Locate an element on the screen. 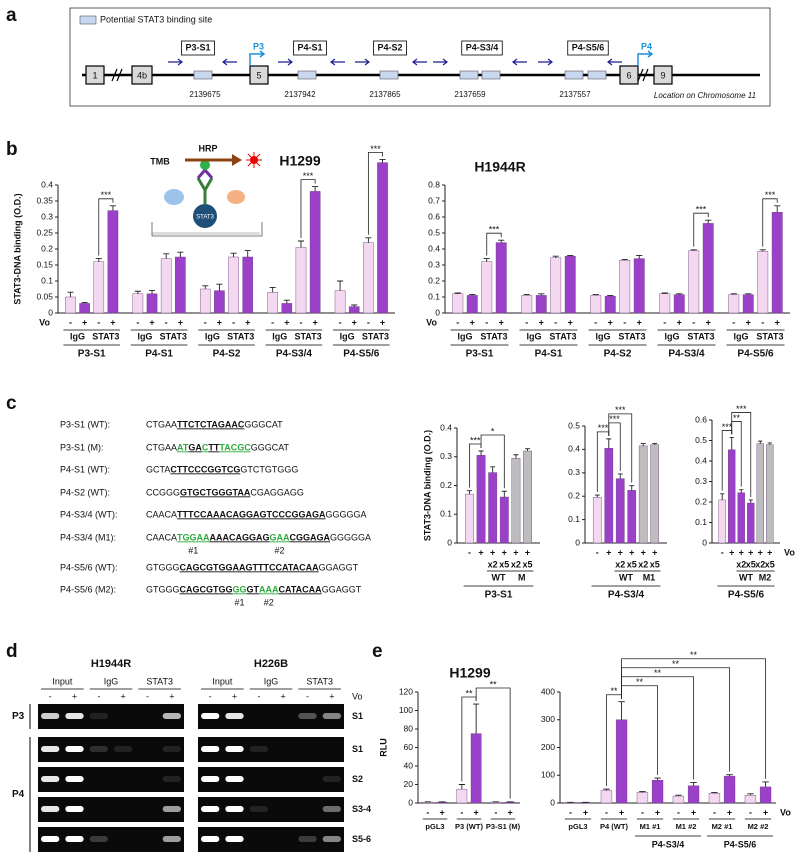 Image resolution: width=800 pixels, height=863 pixels. group-label: P4-S1 is located at coordinates (549, 354).